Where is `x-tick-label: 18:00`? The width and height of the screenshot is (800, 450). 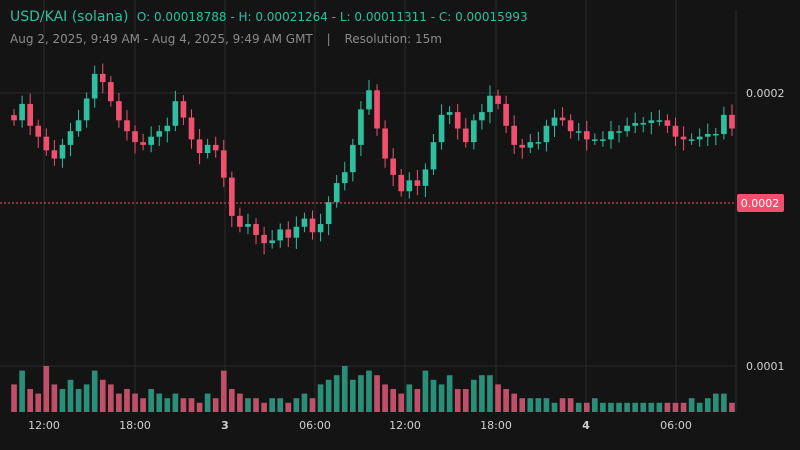 x-tick-label: 18:00 is located at coordinates (135, 425).